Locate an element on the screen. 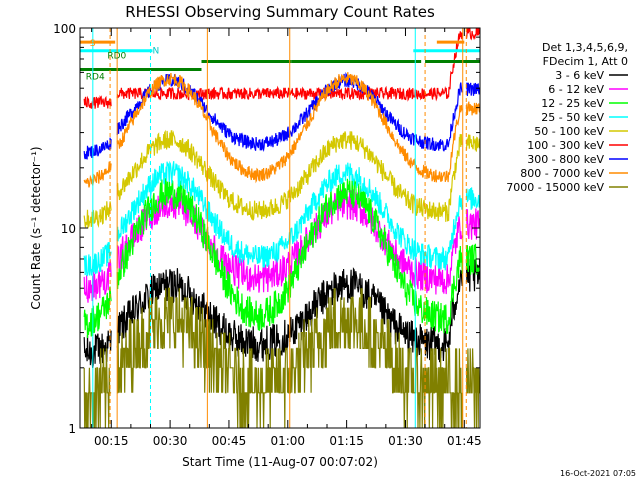 This screenshot has width=640, height=484. legend-label-8: 7000 - 15000 keV is located at coordinates (555, 187).